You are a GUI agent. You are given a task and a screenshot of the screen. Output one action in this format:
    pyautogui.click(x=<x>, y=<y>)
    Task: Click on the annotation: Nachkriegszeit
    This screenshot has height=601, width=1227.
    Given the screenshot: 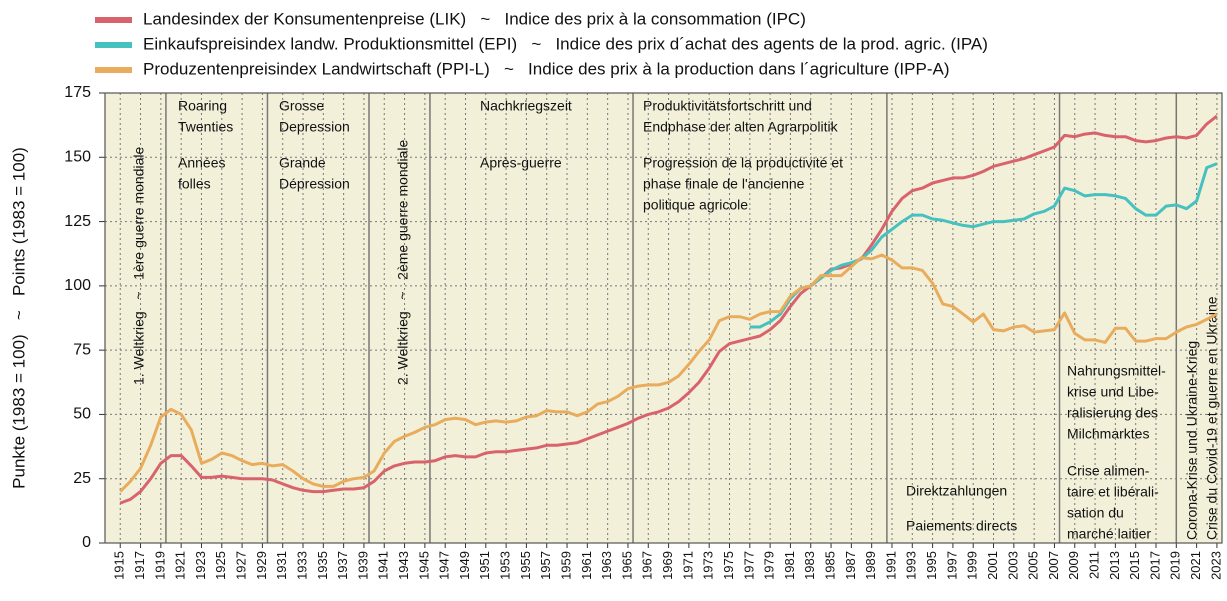 What is the action you would take?
    pyautogui.click(x=526, y=105)
    